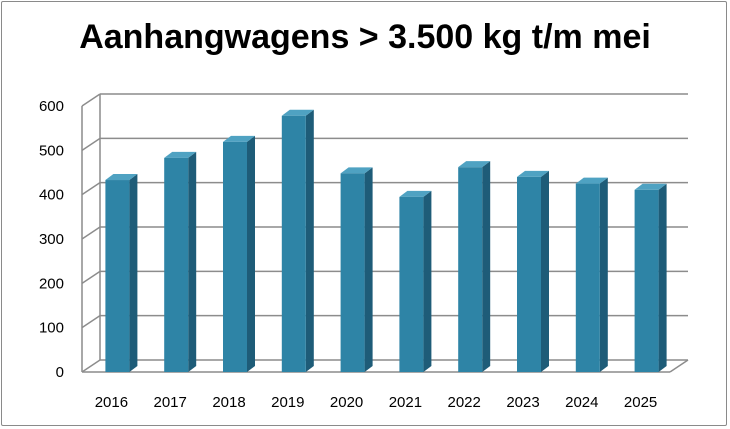 This screenshot has width=730, height=429. What do you see at coordinates (464, 402) in the screenshot?
I see `x-tick-label: 2022` at bounding box center [464, 402].